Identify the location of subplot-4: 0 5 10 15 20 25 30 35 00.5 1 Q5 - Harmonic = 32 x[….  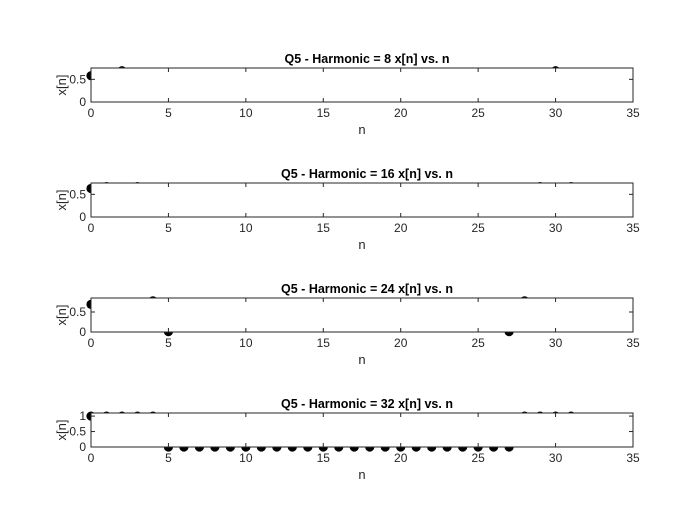
(347, 439).